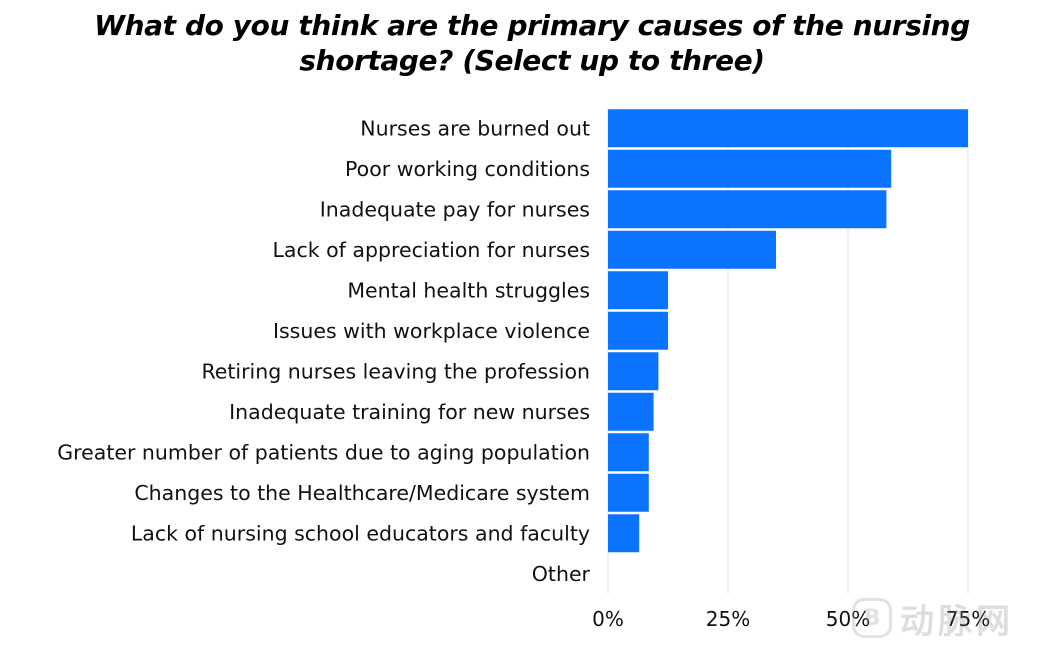 This screenshot has height=652, width=1064. Describe the element at coordinates (431, 331) in the screenshot. I see `category-label-5: Issues with workplace violence` at that location.